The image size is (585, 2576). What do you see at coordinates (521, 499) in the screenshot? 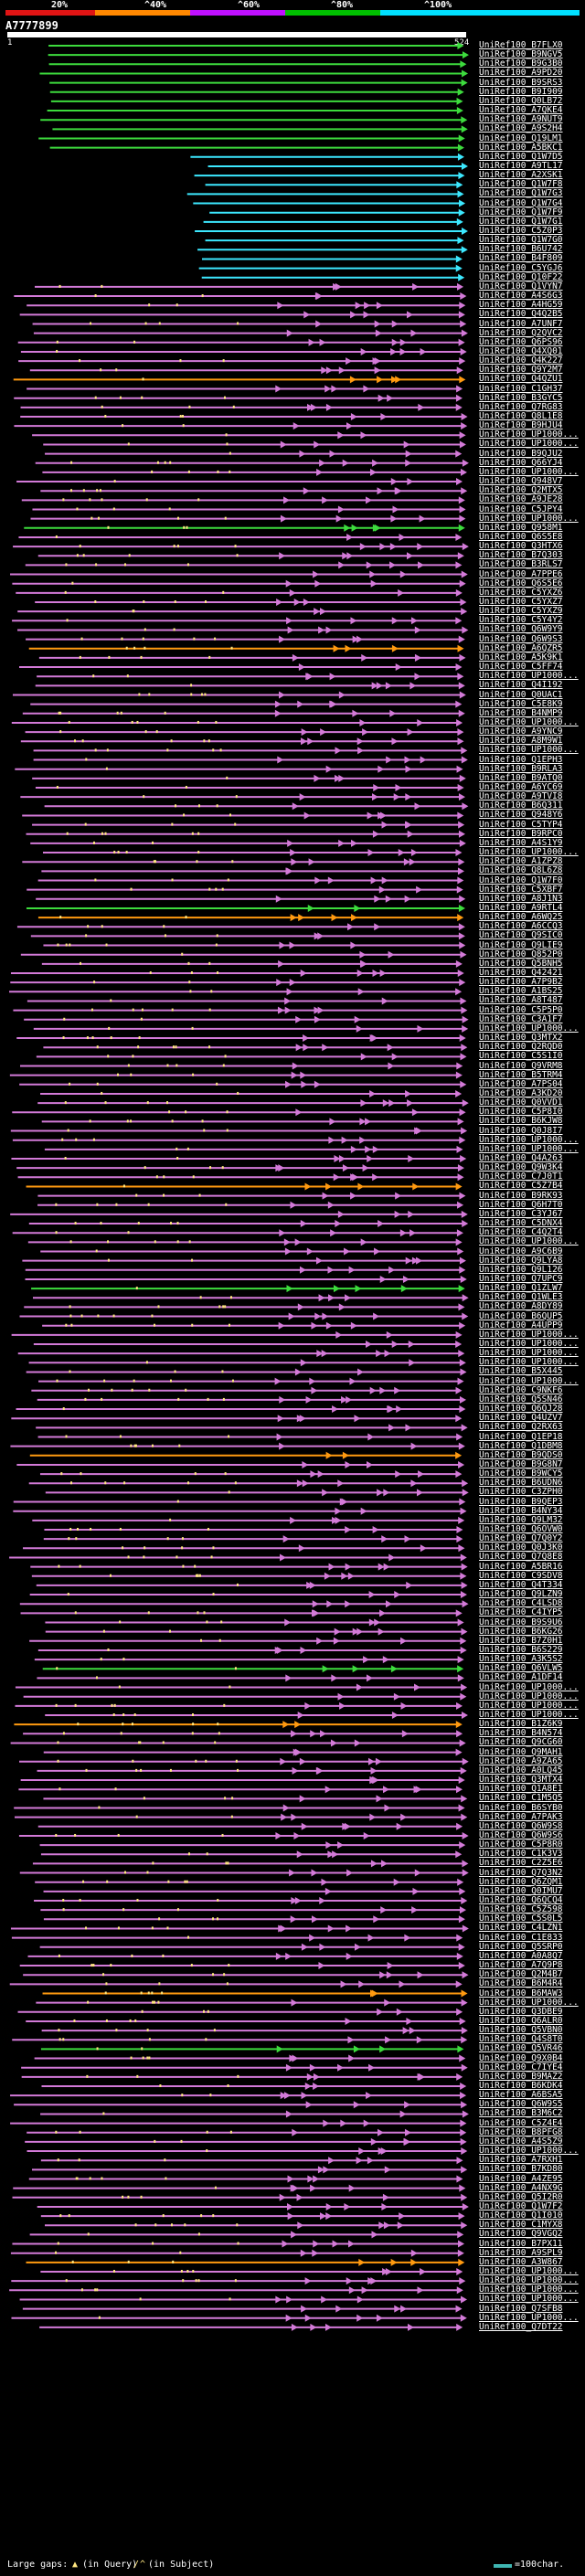
I see `hit-link: UniRef100_A9JE28` at bounding box center [521, 499].